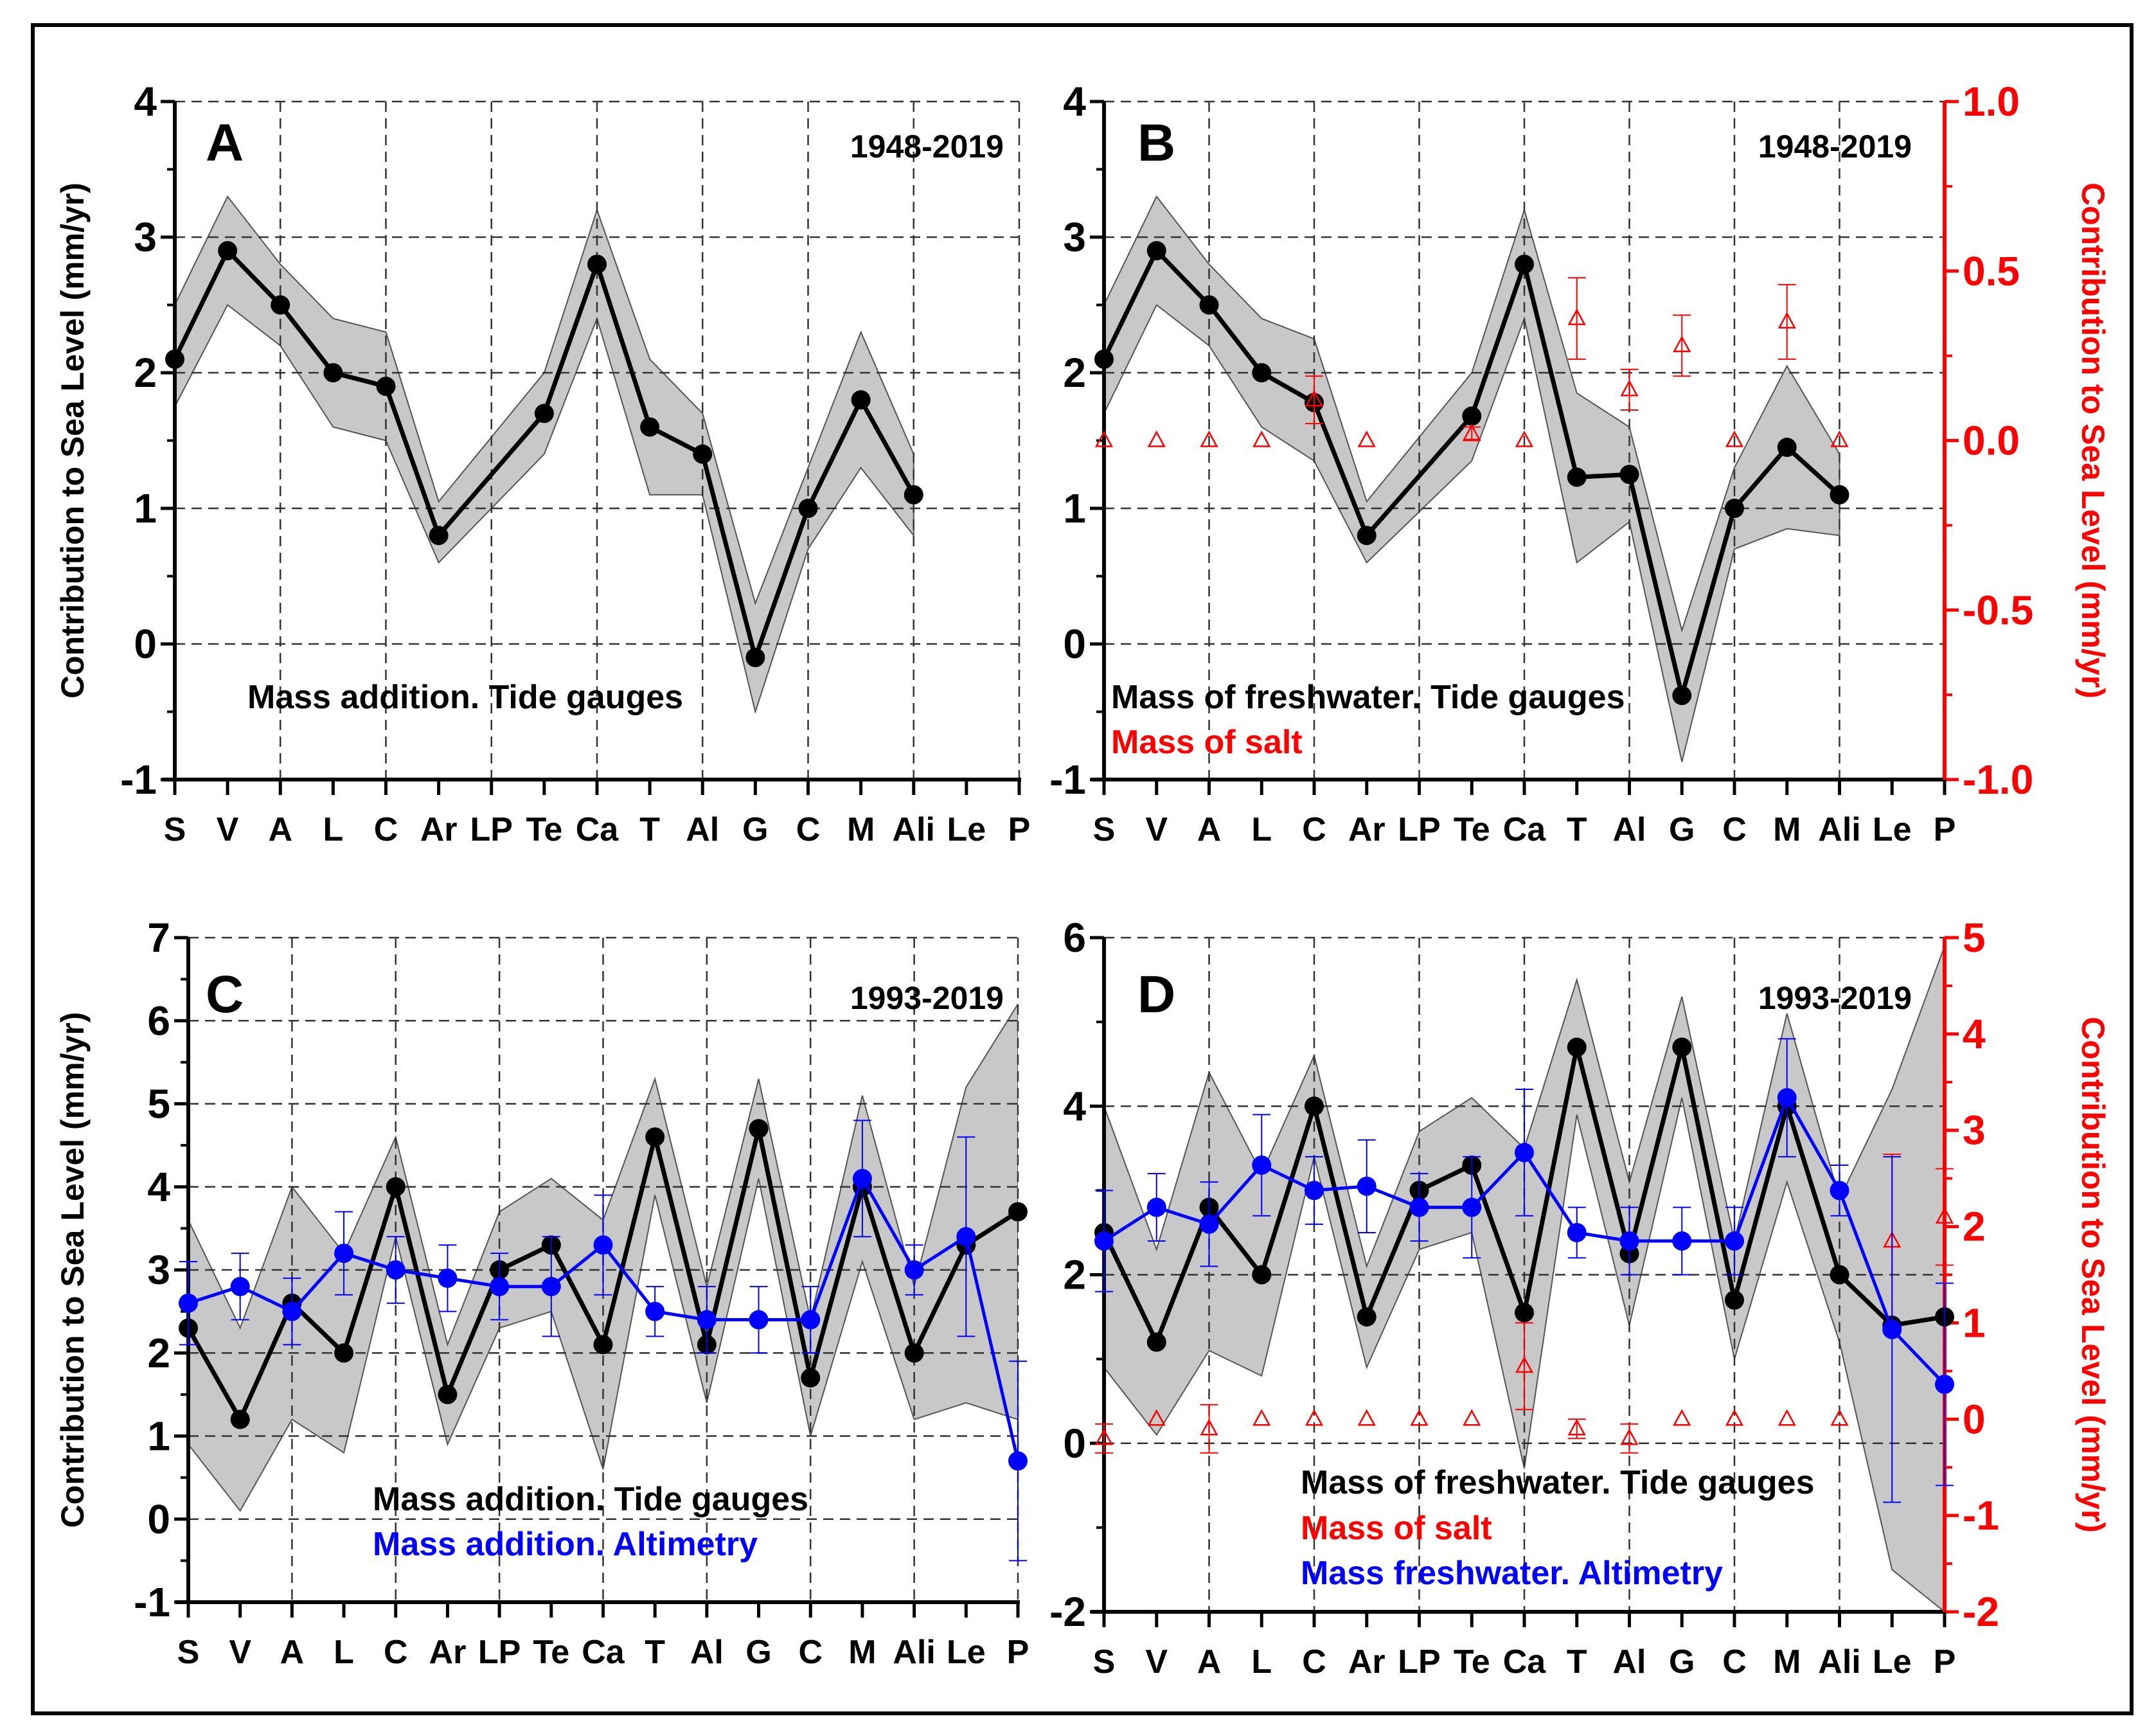  Describe the element at coordinates (1835, 147) in the screenshot. I see `period-label: 1948-2019` at that location.